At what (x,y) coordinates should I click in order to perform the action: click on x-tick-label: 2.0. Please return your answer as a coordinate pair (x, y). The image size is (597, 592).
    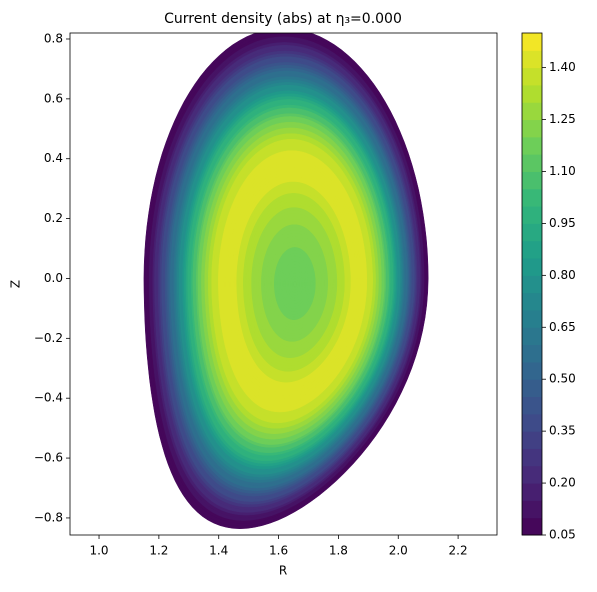
    Looking at the image, I should click on (398, 551).